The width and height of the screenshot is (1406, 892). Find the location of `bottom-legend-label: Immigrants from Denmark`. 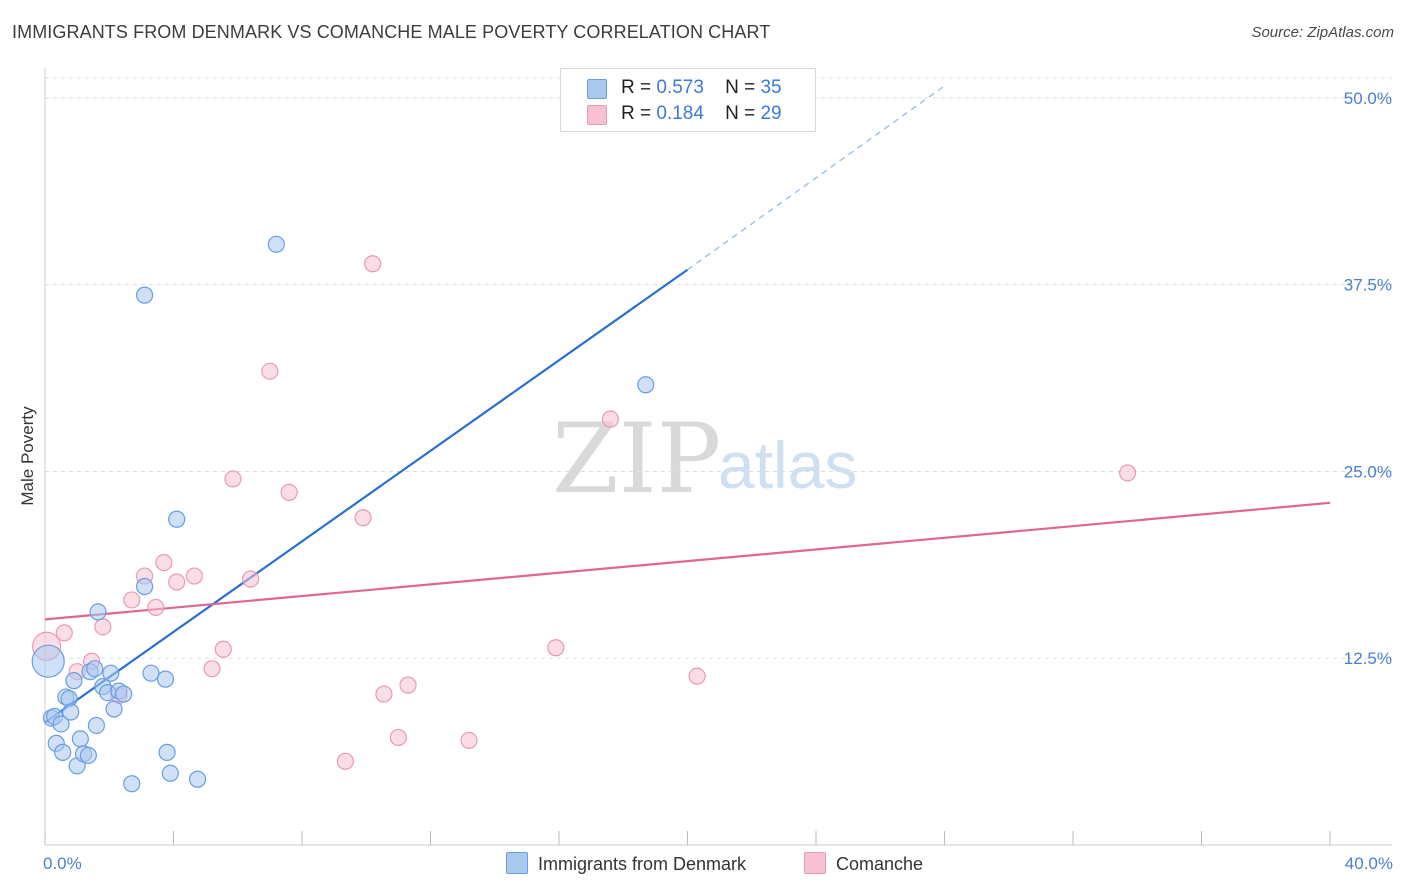

bottom-legend-label: Immigrants from Denmark is located at coordinates (642, 864).